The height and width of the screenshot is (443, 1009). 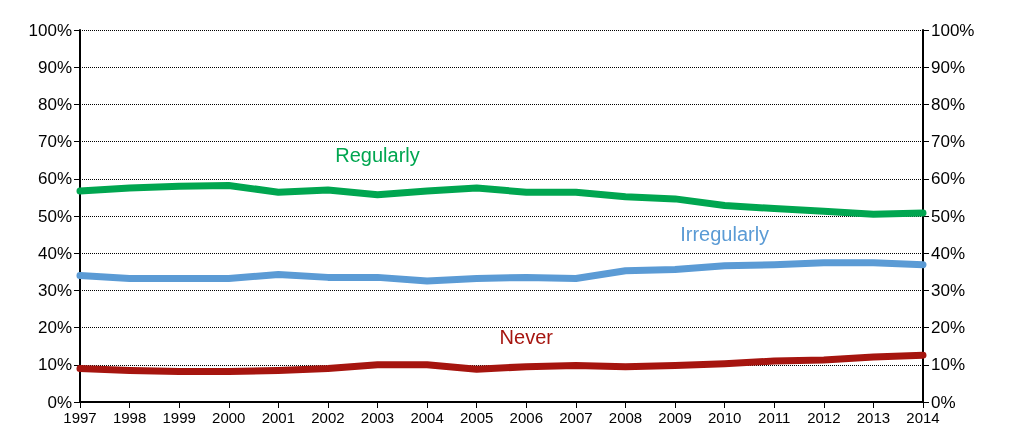 What do you see at coordinates (824, 417) in the screenshot?
I see `x-tick-label: 2012` at bounding box center [824, 417].